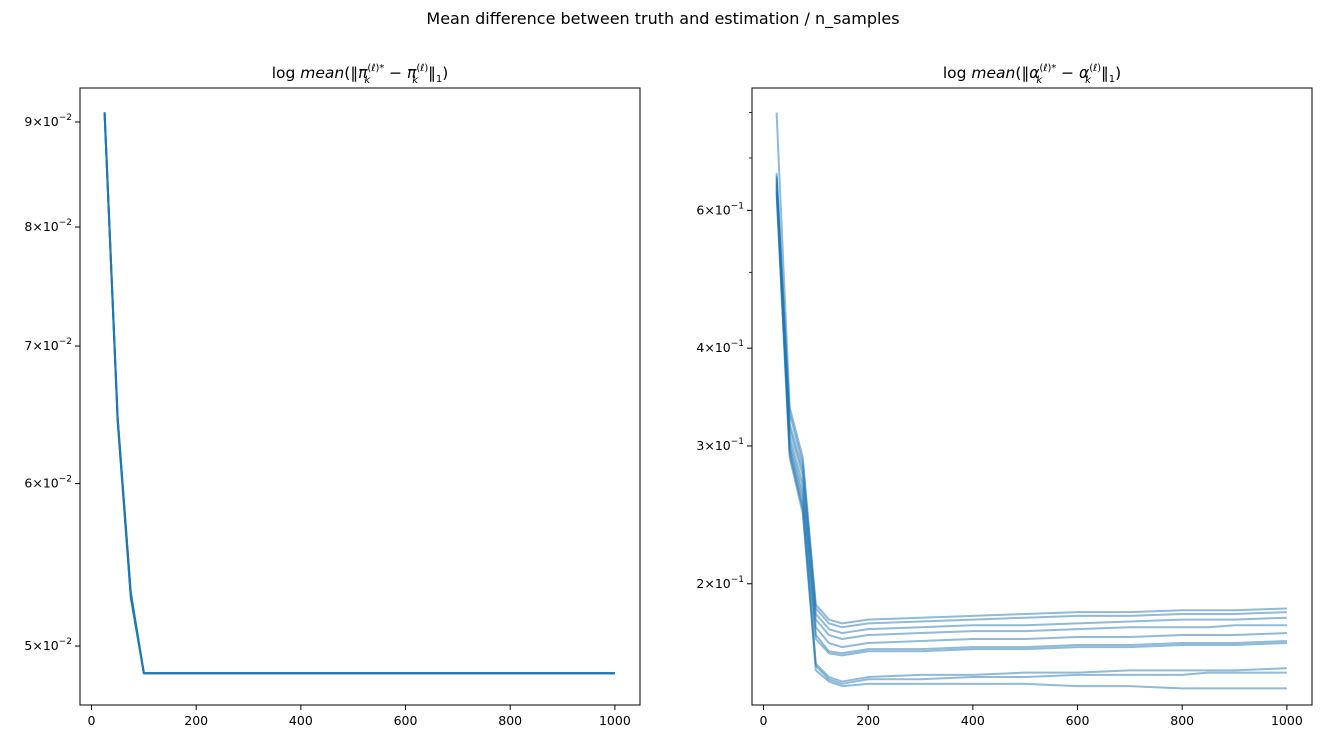  I want to click on y-tick-label: 6×10⁻¹, so click(720, 209).